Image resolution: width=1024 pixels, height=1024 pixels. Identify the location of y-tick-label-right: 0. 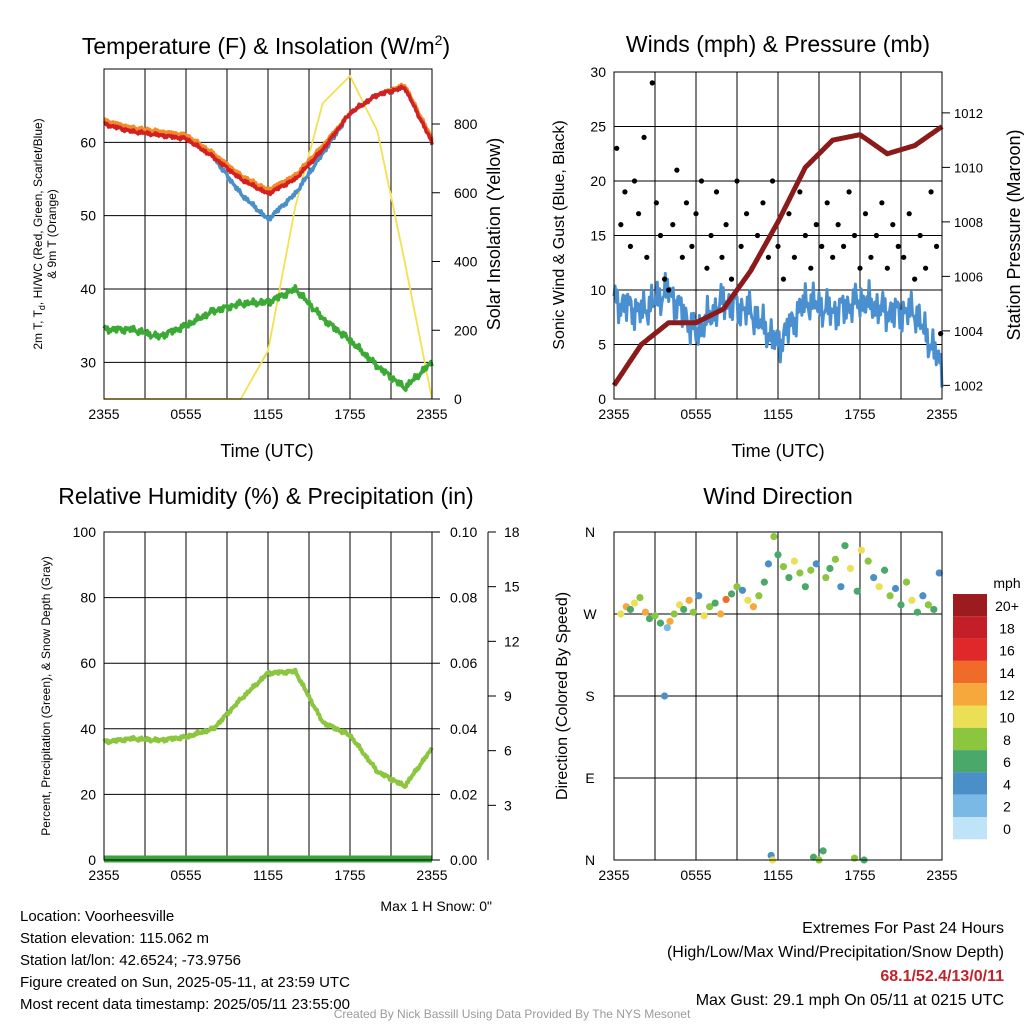
(458, 399).